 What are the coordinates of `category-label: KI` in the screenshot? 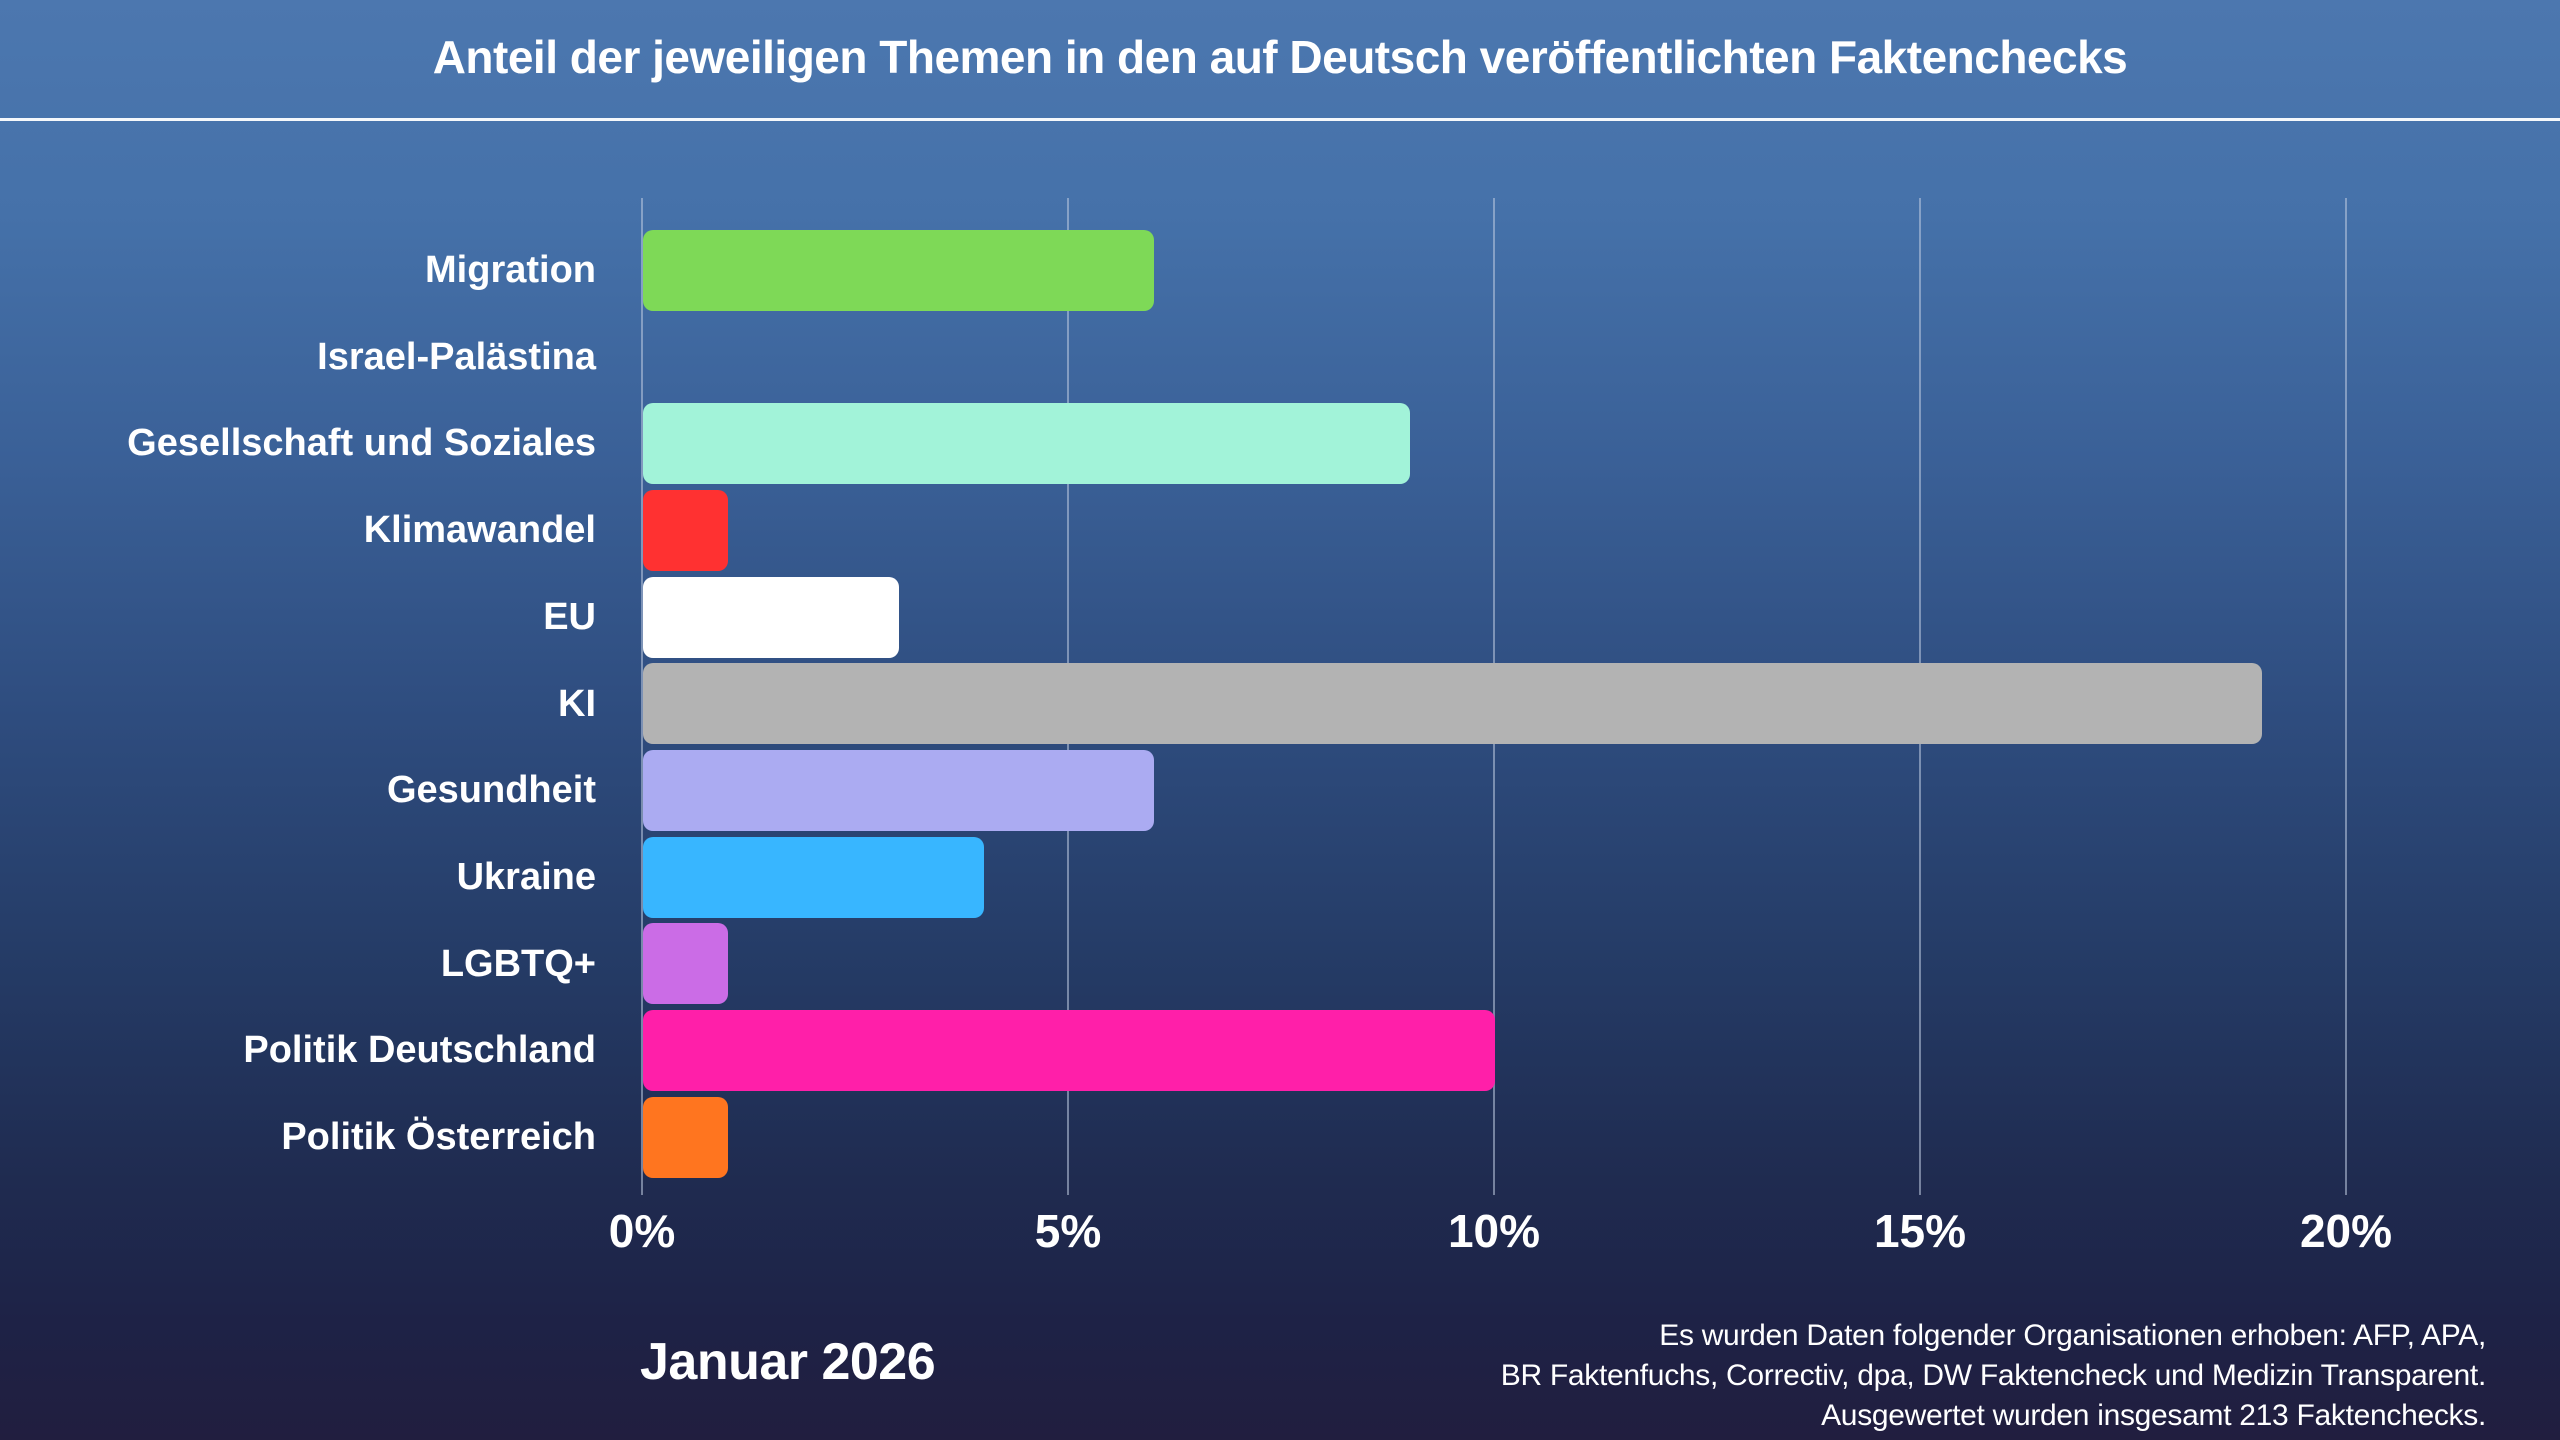 It's located at (577, 703).